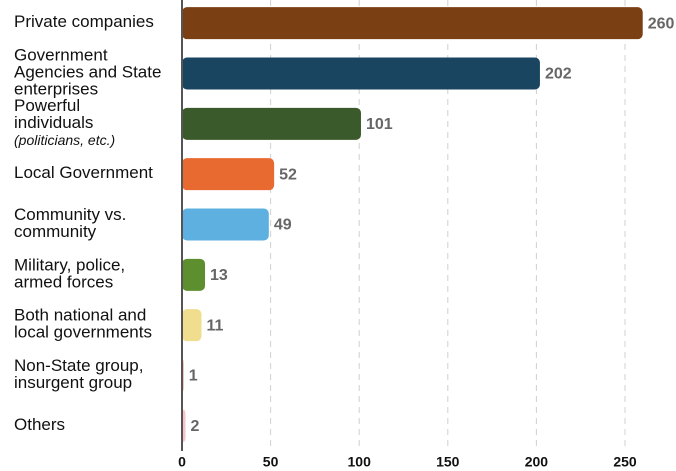 The width and height of the screenshot is (676, 471). What do you see at coordinates (69, 274) in the screenshot?
I see `category-label: Military, police, armed forces` at bounding box center [69, 274].